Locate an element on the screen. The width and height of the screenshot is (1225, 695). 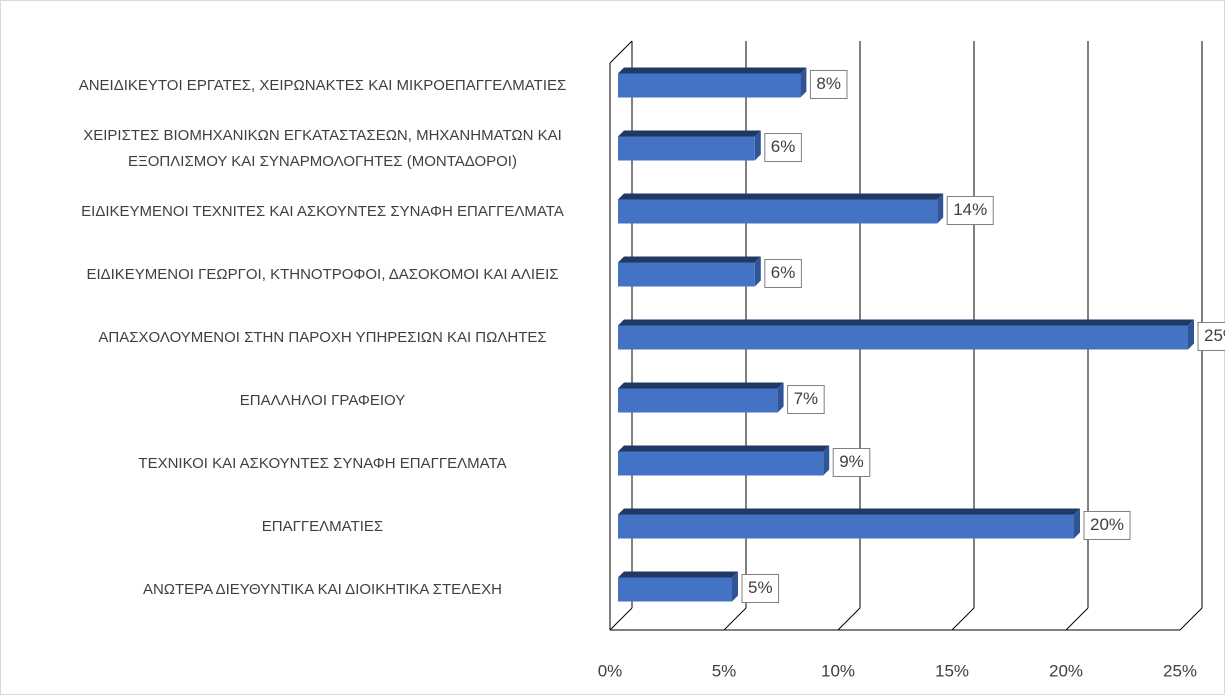
data-label: 8% is located at coordinates (828, 83).